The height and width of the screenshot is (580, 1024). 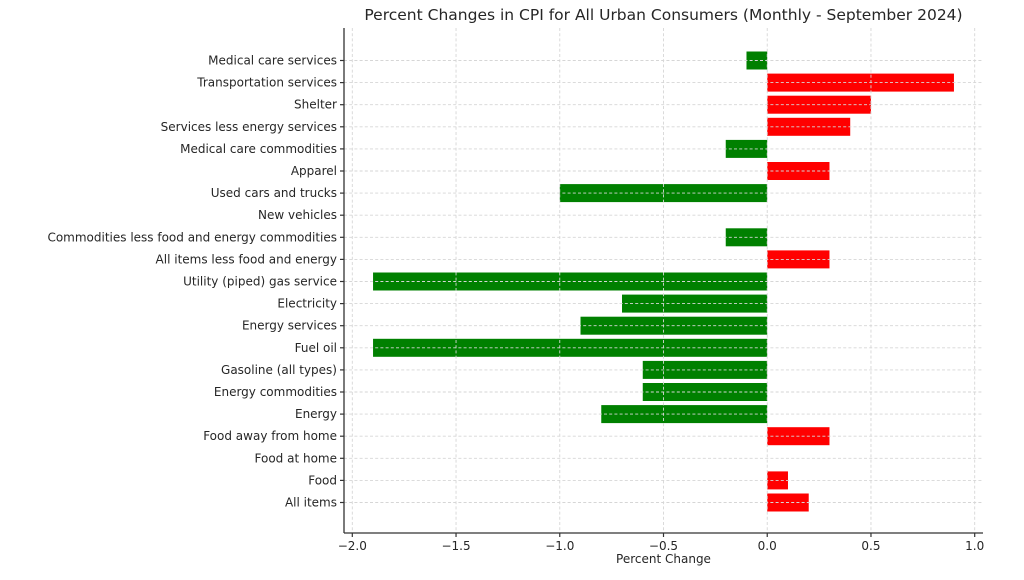 What do you see at coordinates (316, 414) in the screenshot?
I see `y-tick-label-energy: Energy` at bounding box center [316, 414].